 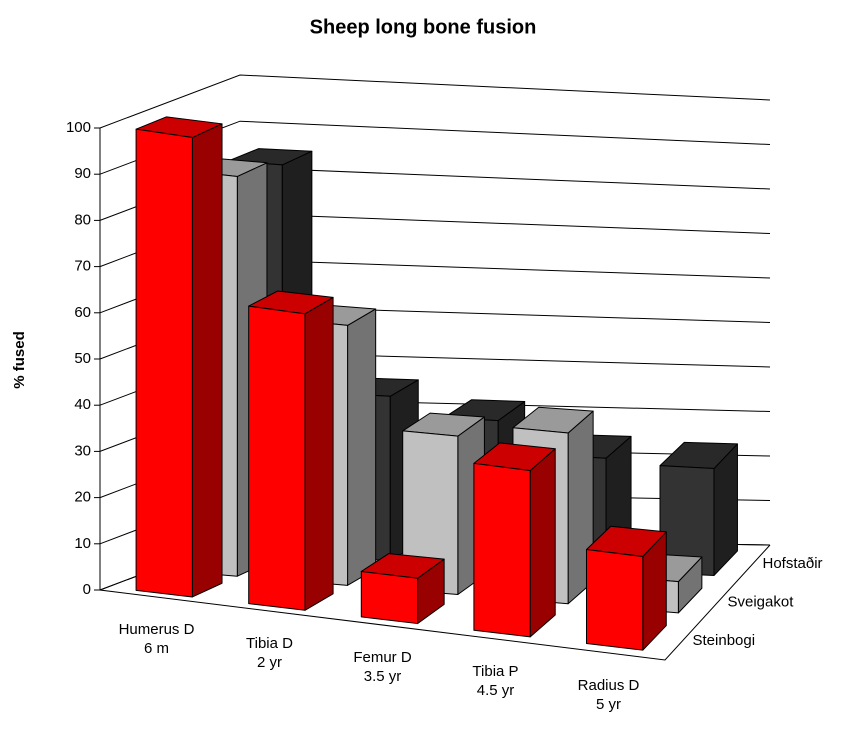 What do you see at coordinates (78, 127) in the screenshot?
I see `y-tick-label: 100` at bounding box center [78, 127].